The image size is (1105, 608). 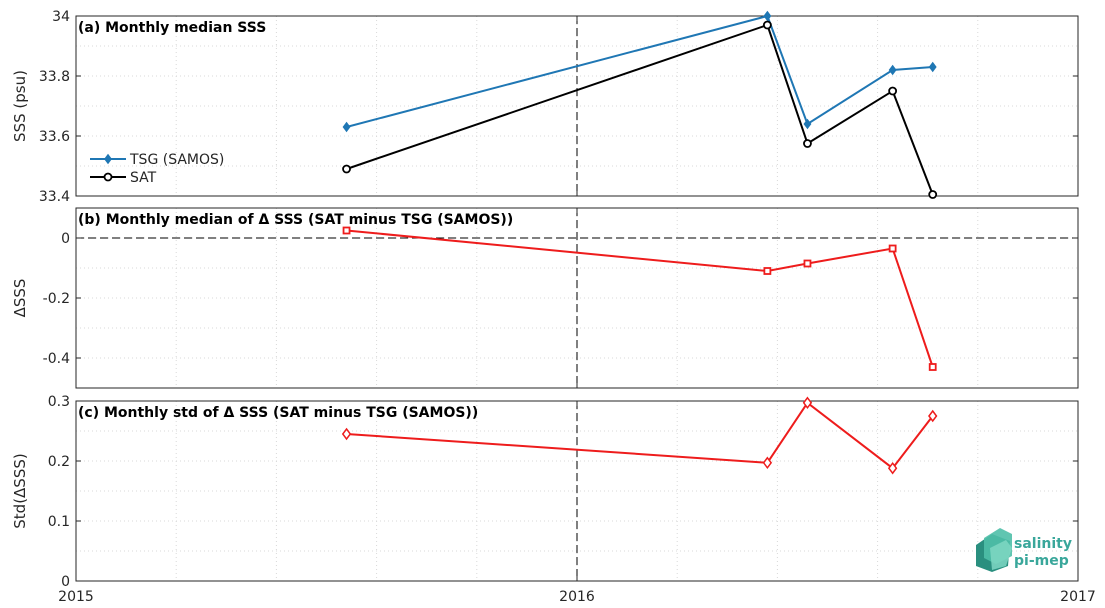 I want to click on y-tick-label: 0.1, so click(x=59, y=522).